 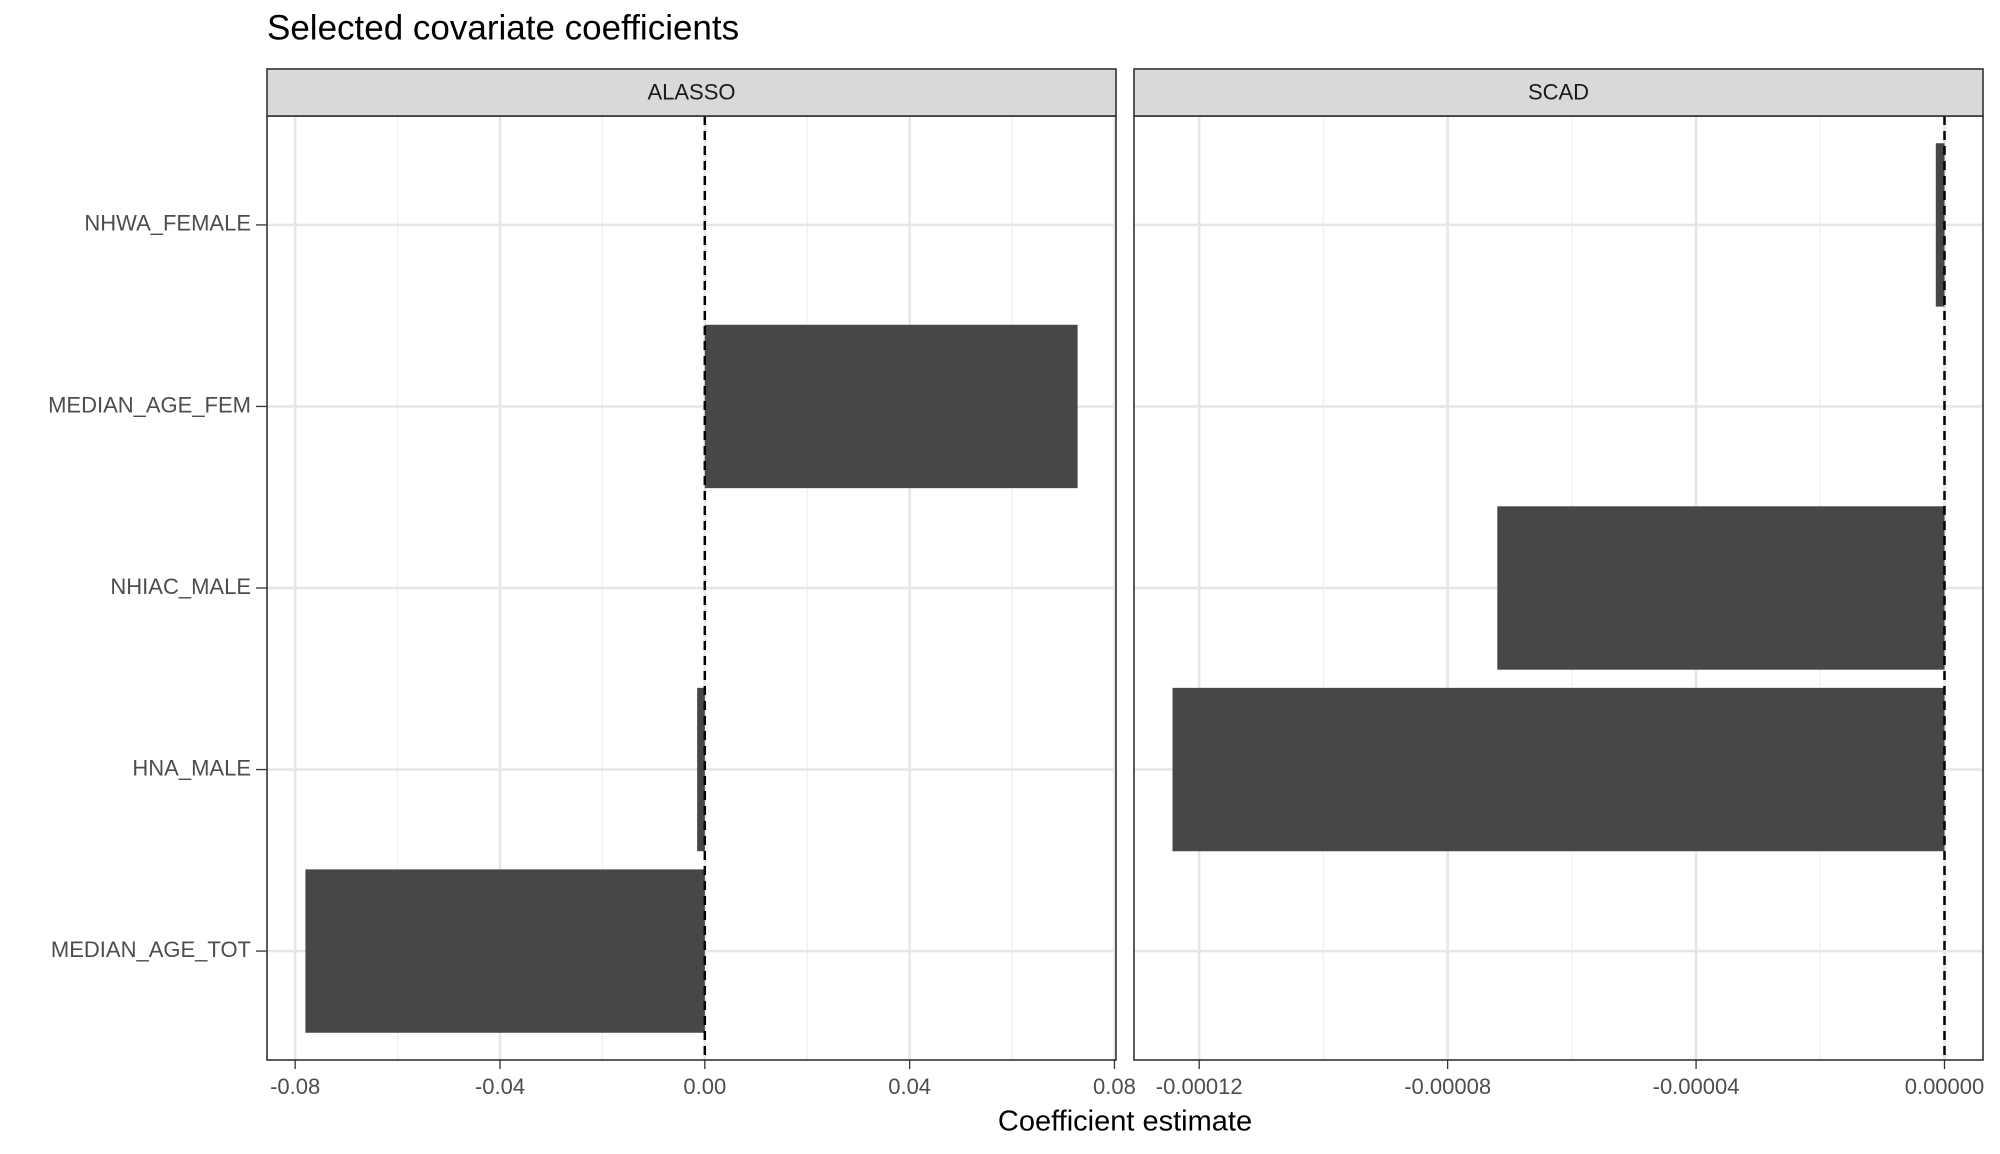 I want to click on y-tick-label: HNA_MALE, so click(x=191, y=767).